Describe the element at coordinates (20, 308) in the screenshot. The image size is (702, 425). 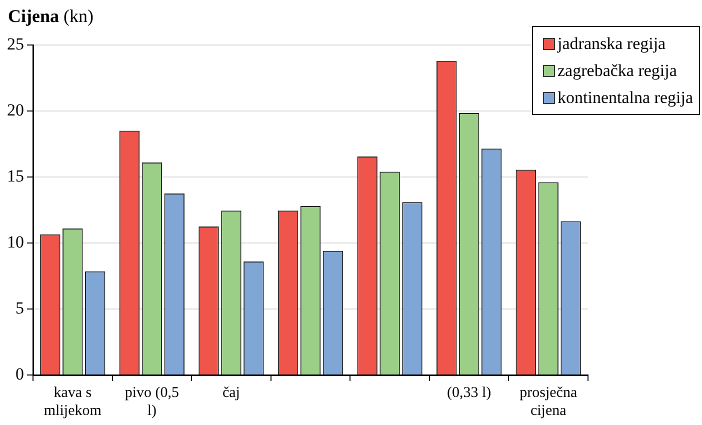
I see `y-tick-label: 5` at that location.